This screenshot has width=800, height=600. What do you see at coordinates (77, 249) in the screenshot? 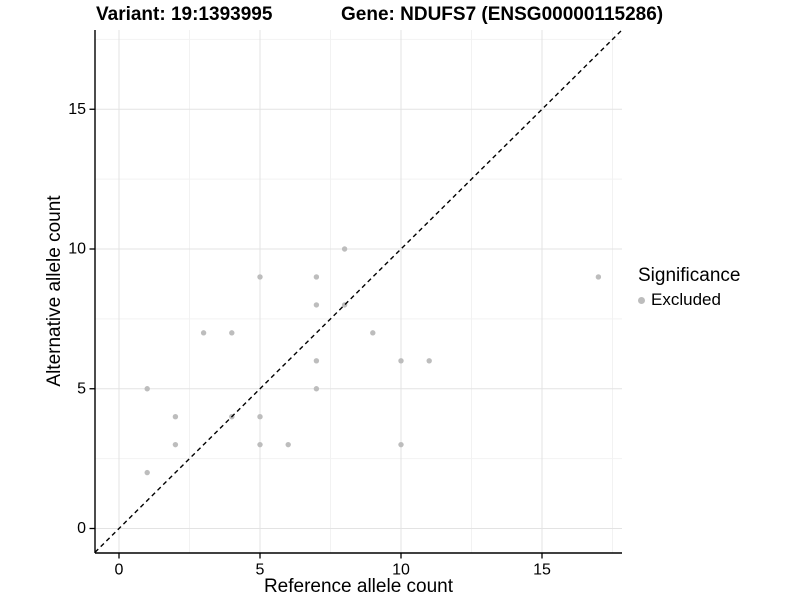
I see `y-tick-label: 10` at bounding box center [77, 249].